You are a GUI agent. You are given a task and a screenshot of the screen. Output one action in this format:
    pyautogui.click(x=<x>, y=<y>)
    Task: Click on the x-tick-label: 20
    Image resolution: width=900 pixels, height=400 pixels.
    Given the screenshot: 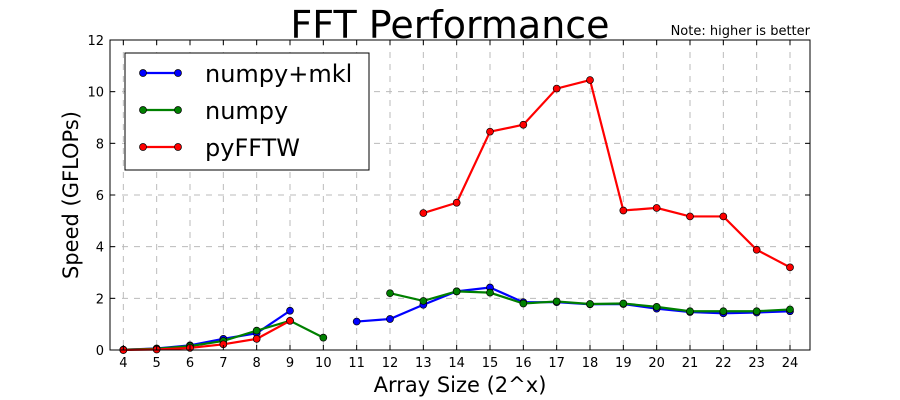 What is the action you would take?
    pyautogui.click(x=656, y=363)
    